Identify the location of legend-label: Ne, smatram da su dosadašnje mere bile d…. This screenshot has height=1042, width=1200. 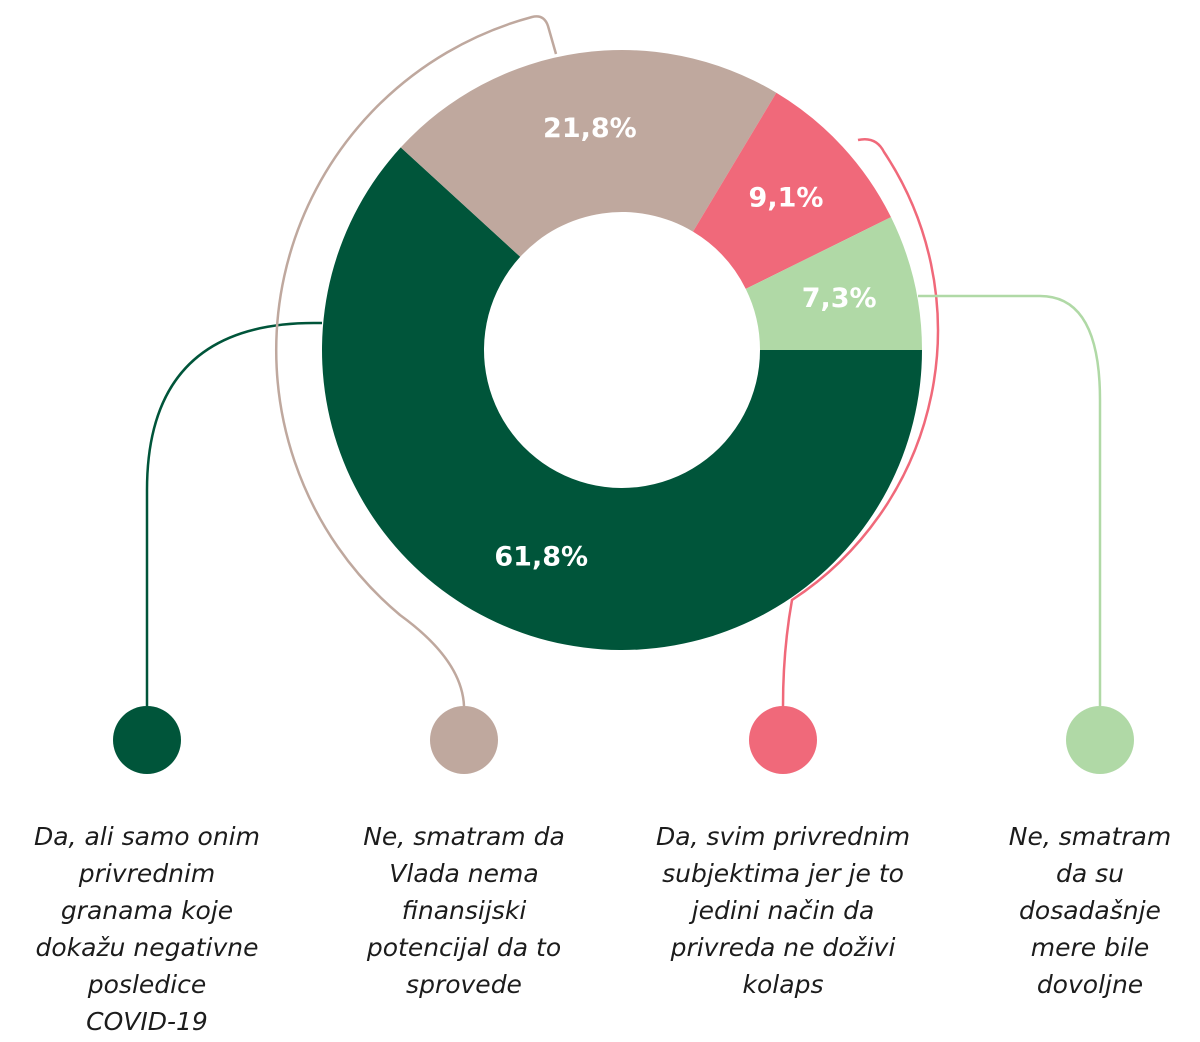
(1090, 910).